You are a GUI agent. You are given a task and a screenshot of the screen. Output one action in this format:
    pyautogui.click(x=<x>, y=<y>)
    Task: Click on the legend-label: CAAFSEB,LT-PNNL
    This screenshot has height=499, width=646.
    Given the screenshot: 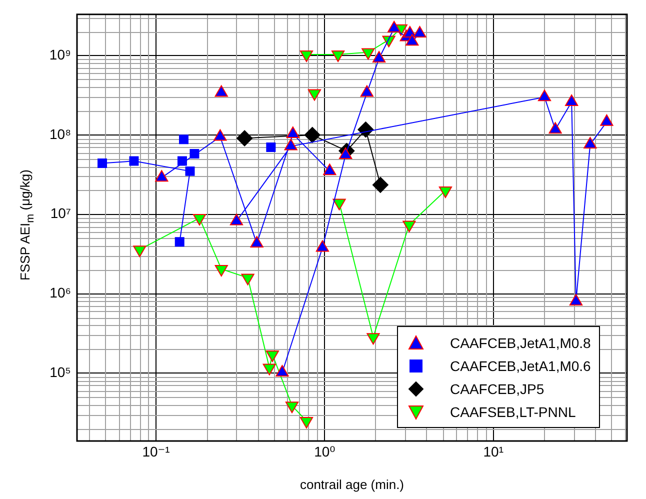 What is the action you would take?
    pyautogui.click(x=513, y=412)
    